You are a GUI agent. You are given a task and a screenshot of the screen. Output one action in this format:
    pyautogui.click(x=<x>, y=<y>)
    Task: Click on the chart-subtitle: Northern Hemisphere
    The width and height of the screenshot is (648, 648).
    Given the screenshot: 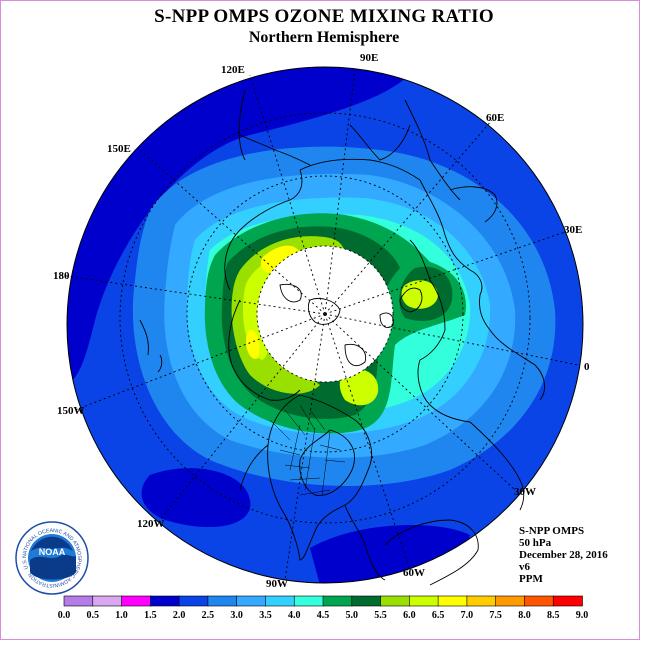 What is the action you would take?
    pyautogui.click(x=324, y=37)
    